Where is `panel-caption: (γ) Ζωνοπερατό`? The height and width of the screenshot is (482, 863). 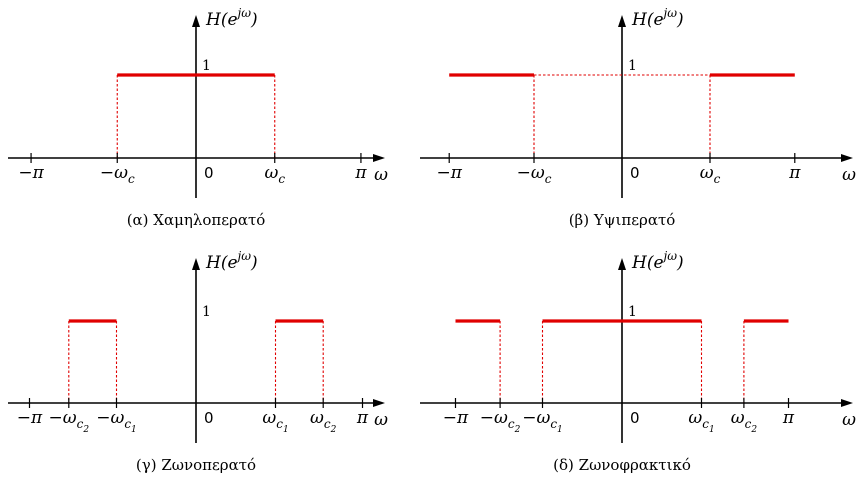 panel-caption: (γ) Ζωνοπερατό is located at coordinates (196, 465).